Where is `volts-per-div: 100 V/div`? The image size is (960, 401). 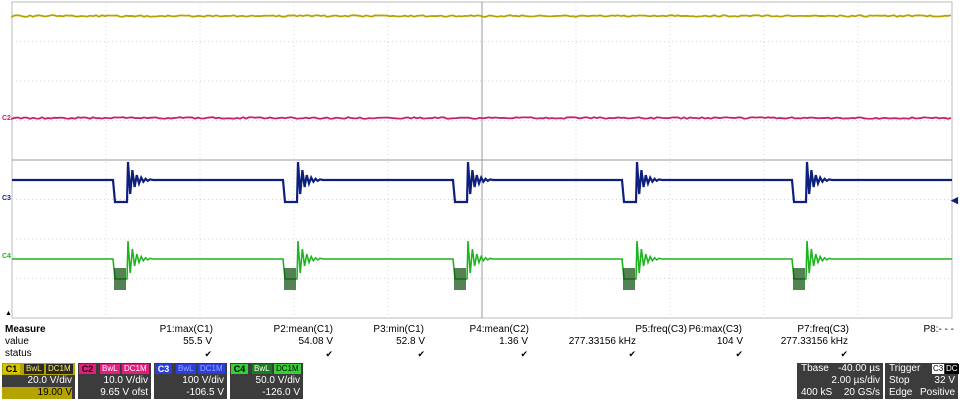
volts-per-div: 100 V/div is located at coordinates (203, 381).